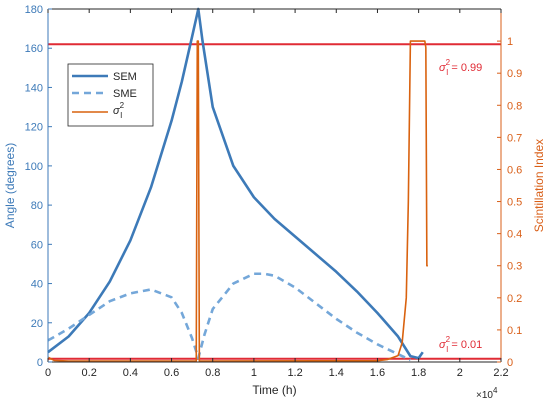 This screenshot has width=550, height=410. What do you see at coordinates (48, 373) in the screenshot?
I see `x-tick-label: 0` at bounding box center [48, 373].